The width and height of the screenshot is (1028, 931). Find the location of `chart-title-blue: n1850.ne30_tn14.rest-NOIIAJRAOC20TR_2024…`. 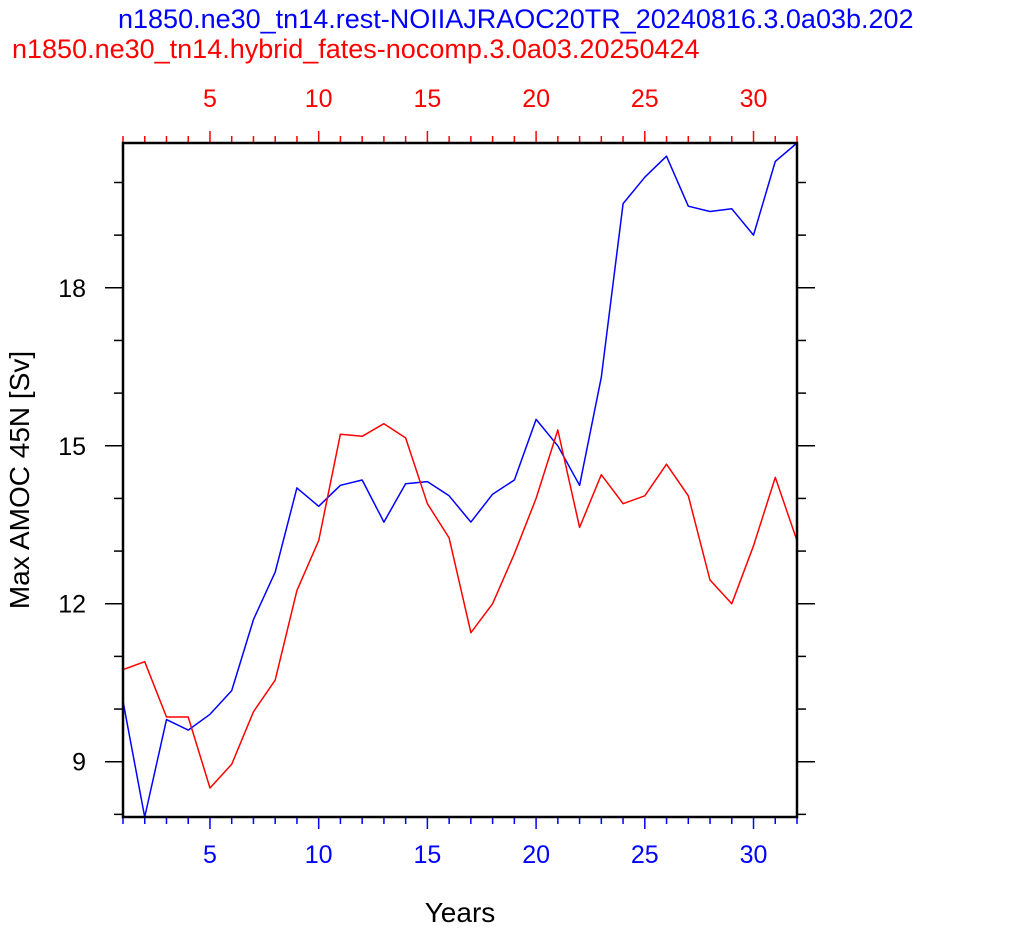

chart-title-blue: n1850.ne30_tn14.rest-NOIIAJRAOC20TR_2024… is located at coordinates (516, 19).